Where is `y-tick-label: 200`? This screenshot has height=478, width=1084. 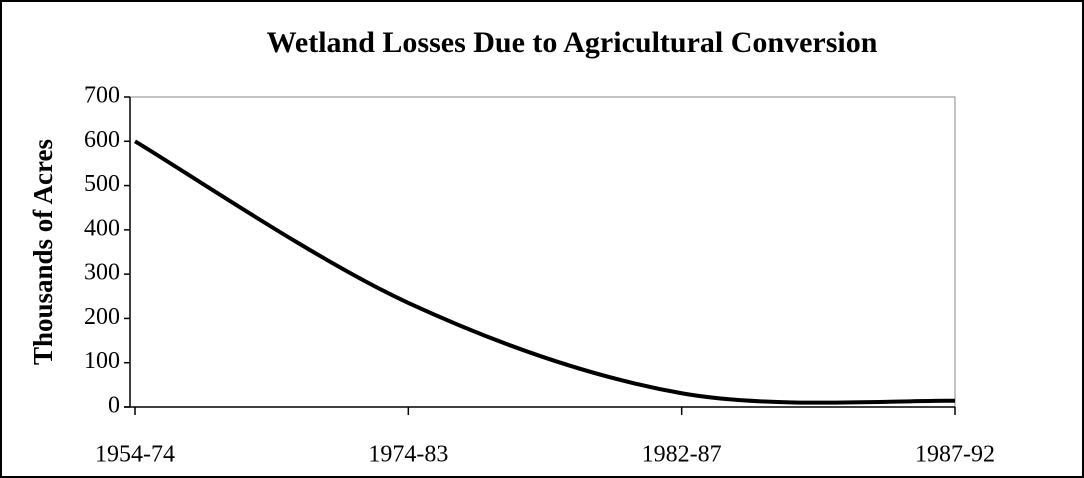
y-tick-label: 200 is located at coordinates (102, 317).